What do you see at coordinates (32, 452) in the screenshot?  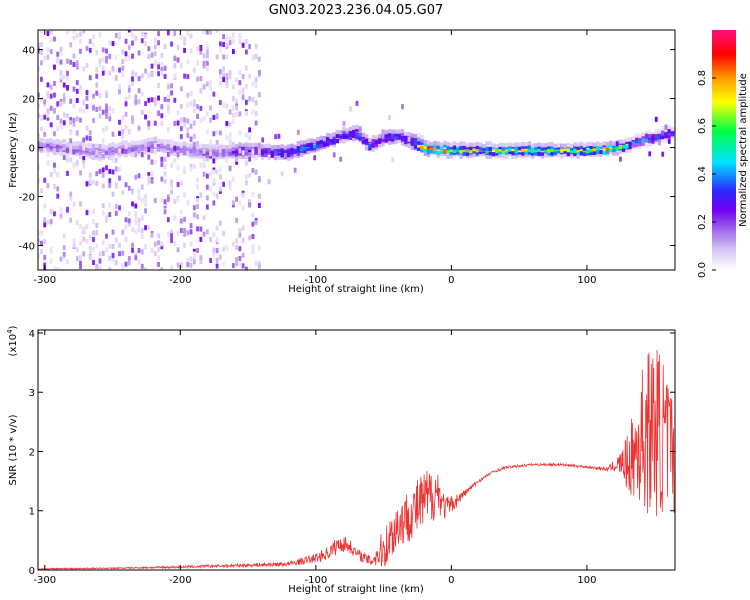 I see `y-tick-label: 2` at bounding box center [32, 452].